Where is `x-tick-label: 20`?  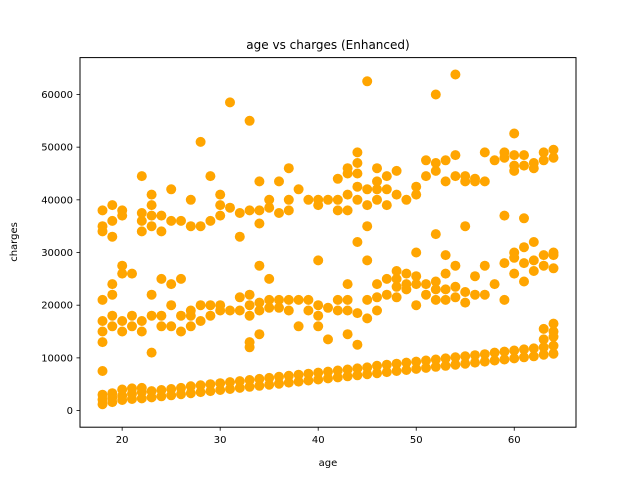 x-tick-label: 20 is located at coordinates (122, 440).